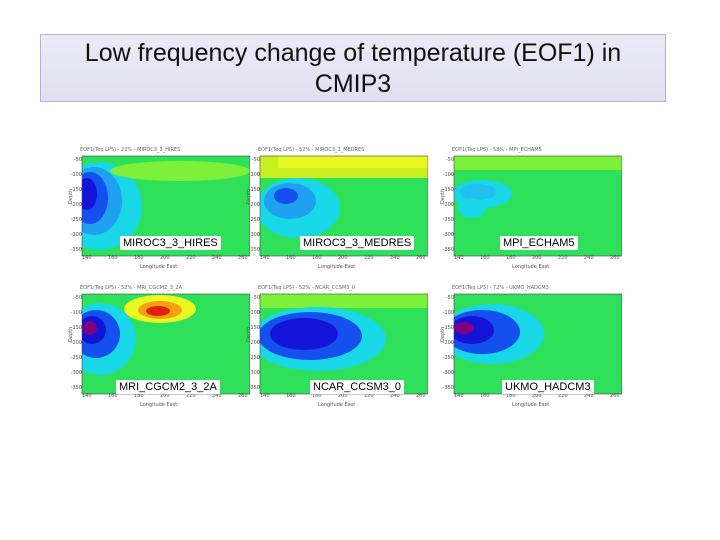  Describe the element at coordinates (539, 243) in the screenshot. I see `model-name-label: MPI_ECHAM5` at that location.